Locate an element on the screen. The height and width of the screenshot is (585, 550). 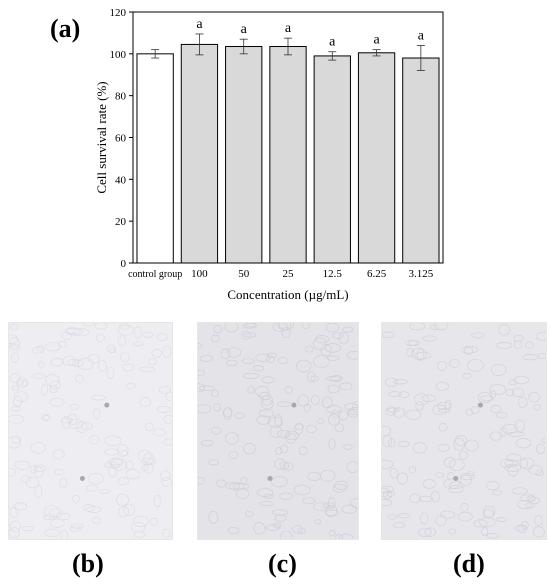
panel-label-d: (d) is located at coordinates (469, 563).